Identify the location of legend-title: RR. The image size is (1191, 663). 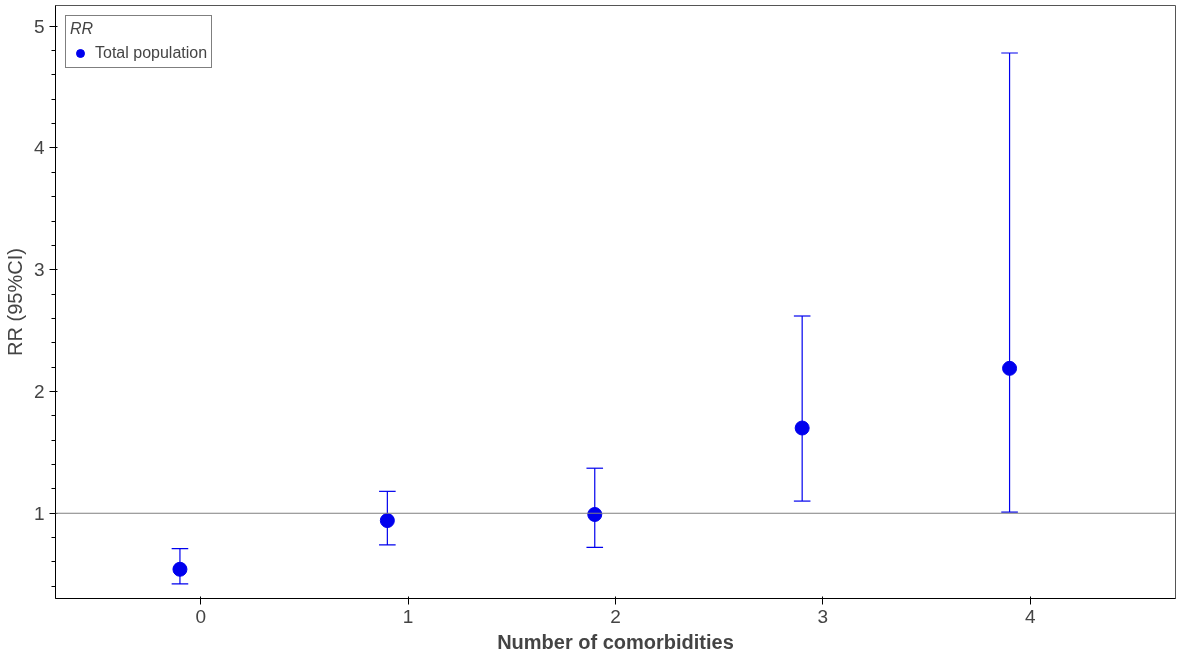
(82, 29).